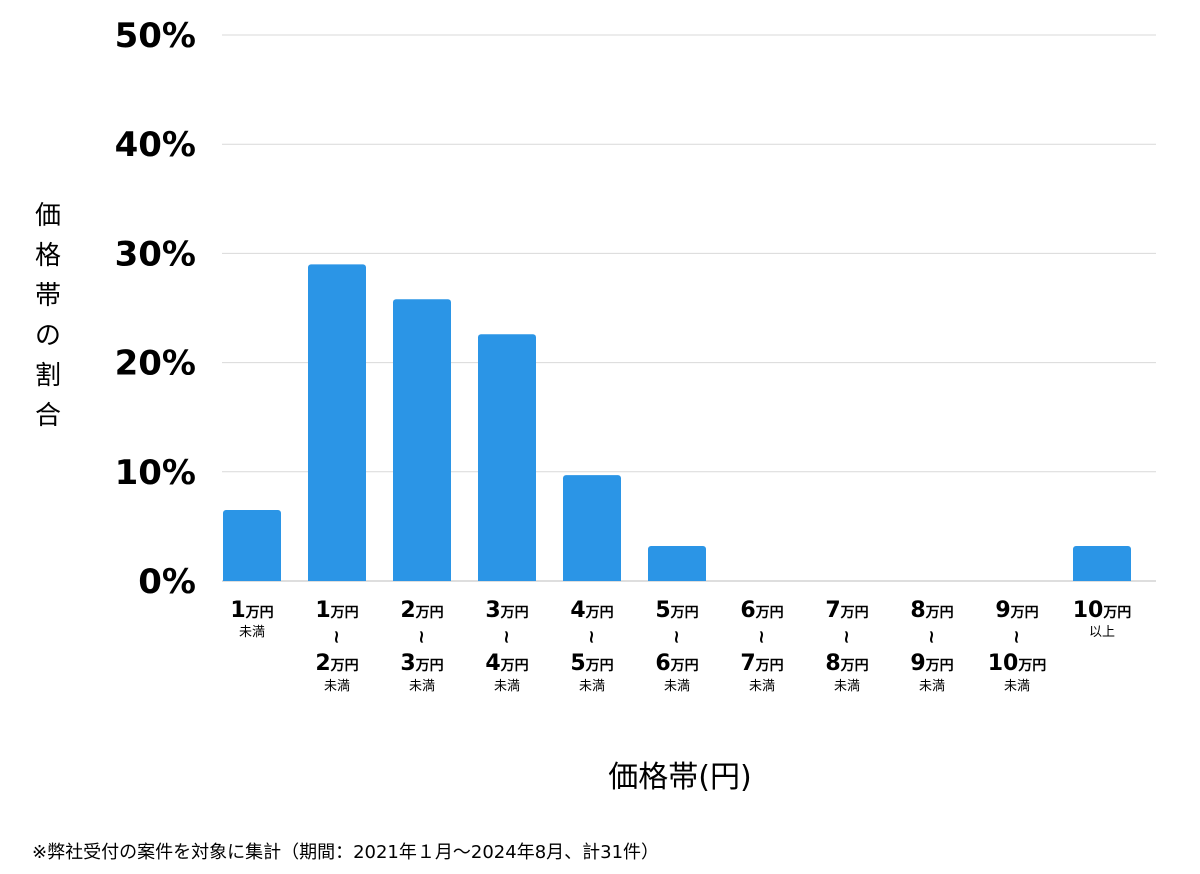  What do you see at coordinates (167, 582) in the screenshot?
I see `y-tick-label: 0%` at bounding box center [167, 582].